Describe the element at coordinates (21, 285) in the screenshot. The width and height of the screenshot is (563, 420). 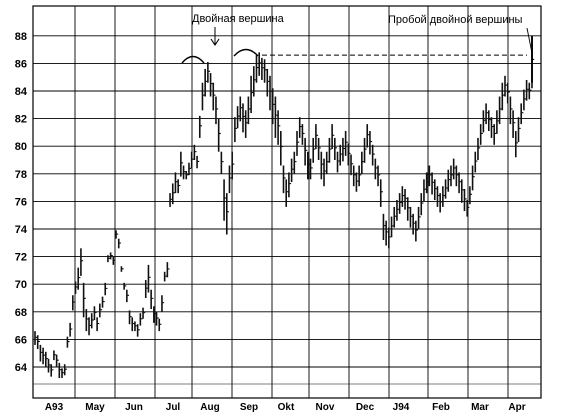
I see `y-tick-label: 70` at that location.